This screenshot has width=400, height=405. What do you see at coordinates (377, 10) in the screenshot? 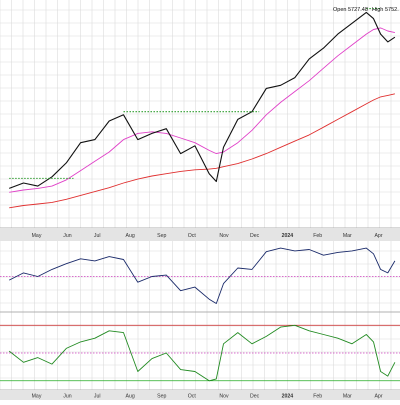
I see `high-label: High` at bounding box center [377, 10].